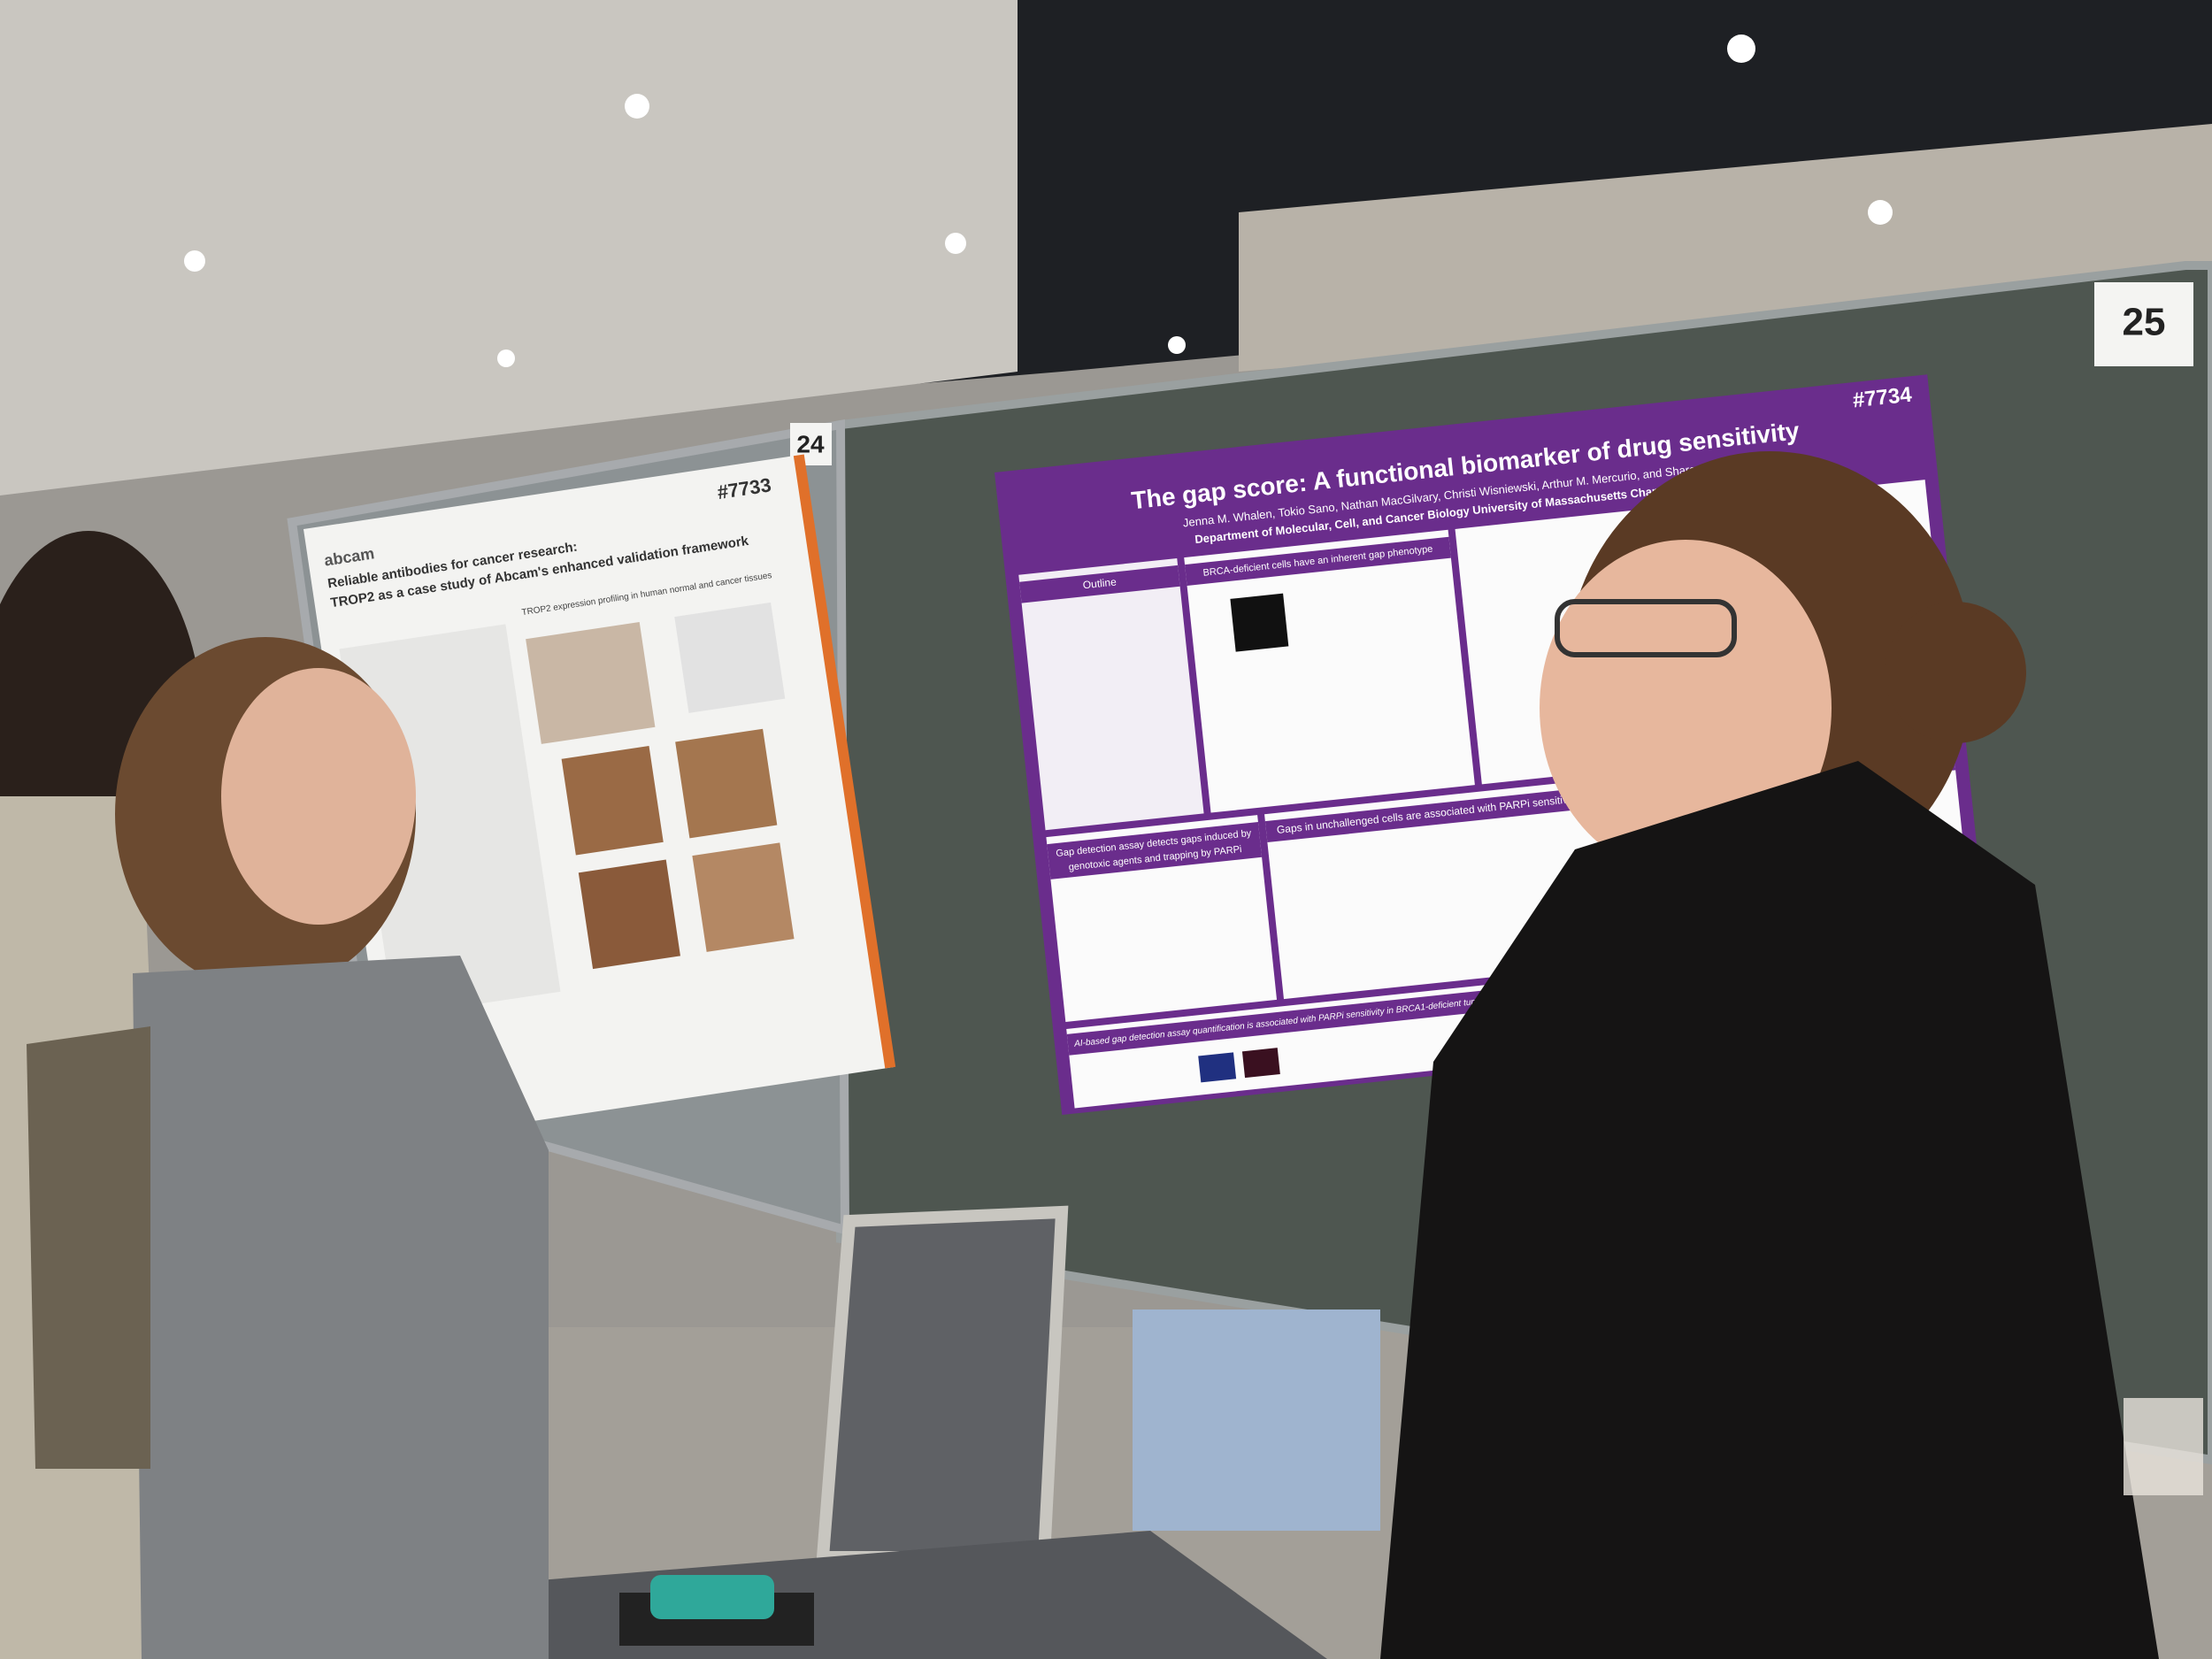  Describe the element at coordinates (2163, 1447) in the screenshot. I see `cup` at that location.